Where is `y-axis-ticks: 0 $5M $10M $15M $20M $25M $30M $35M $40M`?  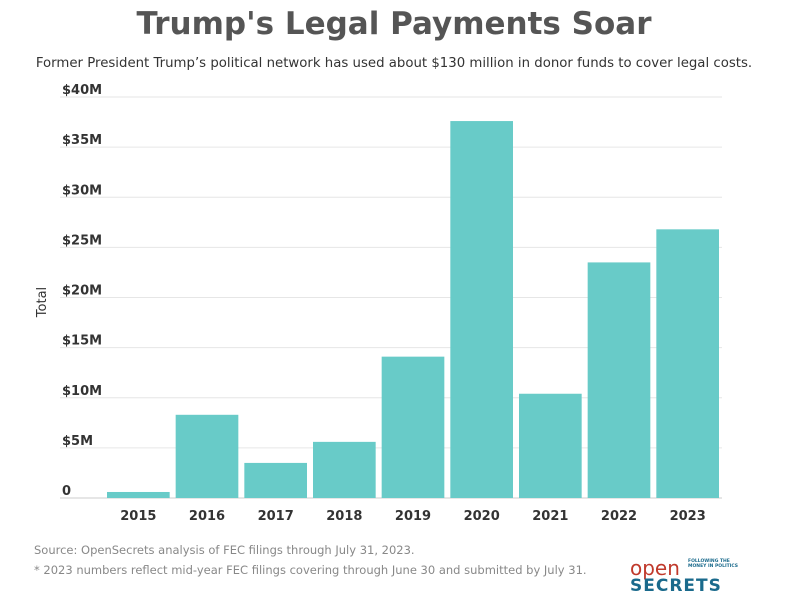 y-axis-ticks: 0 $5M $10M $15M $20M $25M $30M $35M $40M is located at coordinates (82, 291).